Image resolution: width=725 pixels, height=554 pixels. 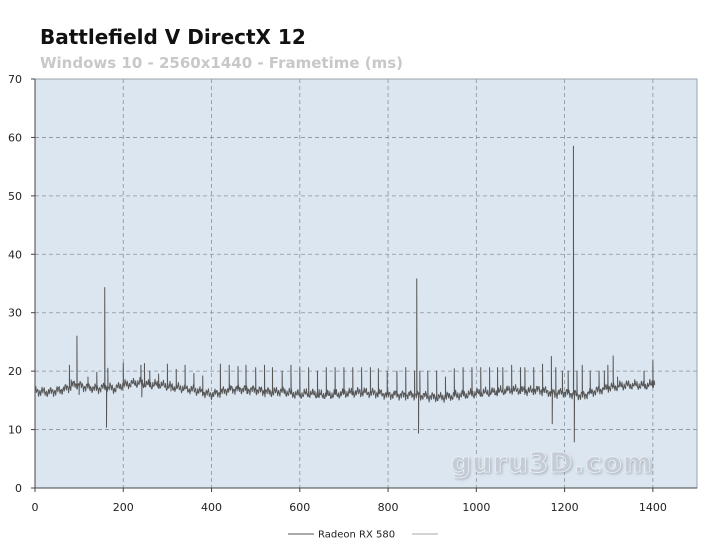 What do you see at coordinates (15, 371) in the screenshot?
I see `y-tick-label-20: 20` at bounding box center [15, 371].